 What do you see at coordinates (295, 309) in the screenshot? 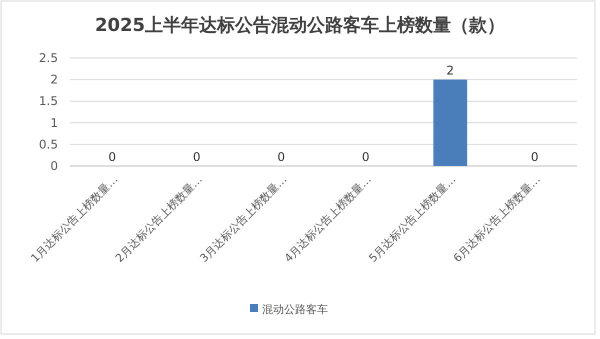
I see `legend-label: 混动公路客车` at bounding box center [295, 309].